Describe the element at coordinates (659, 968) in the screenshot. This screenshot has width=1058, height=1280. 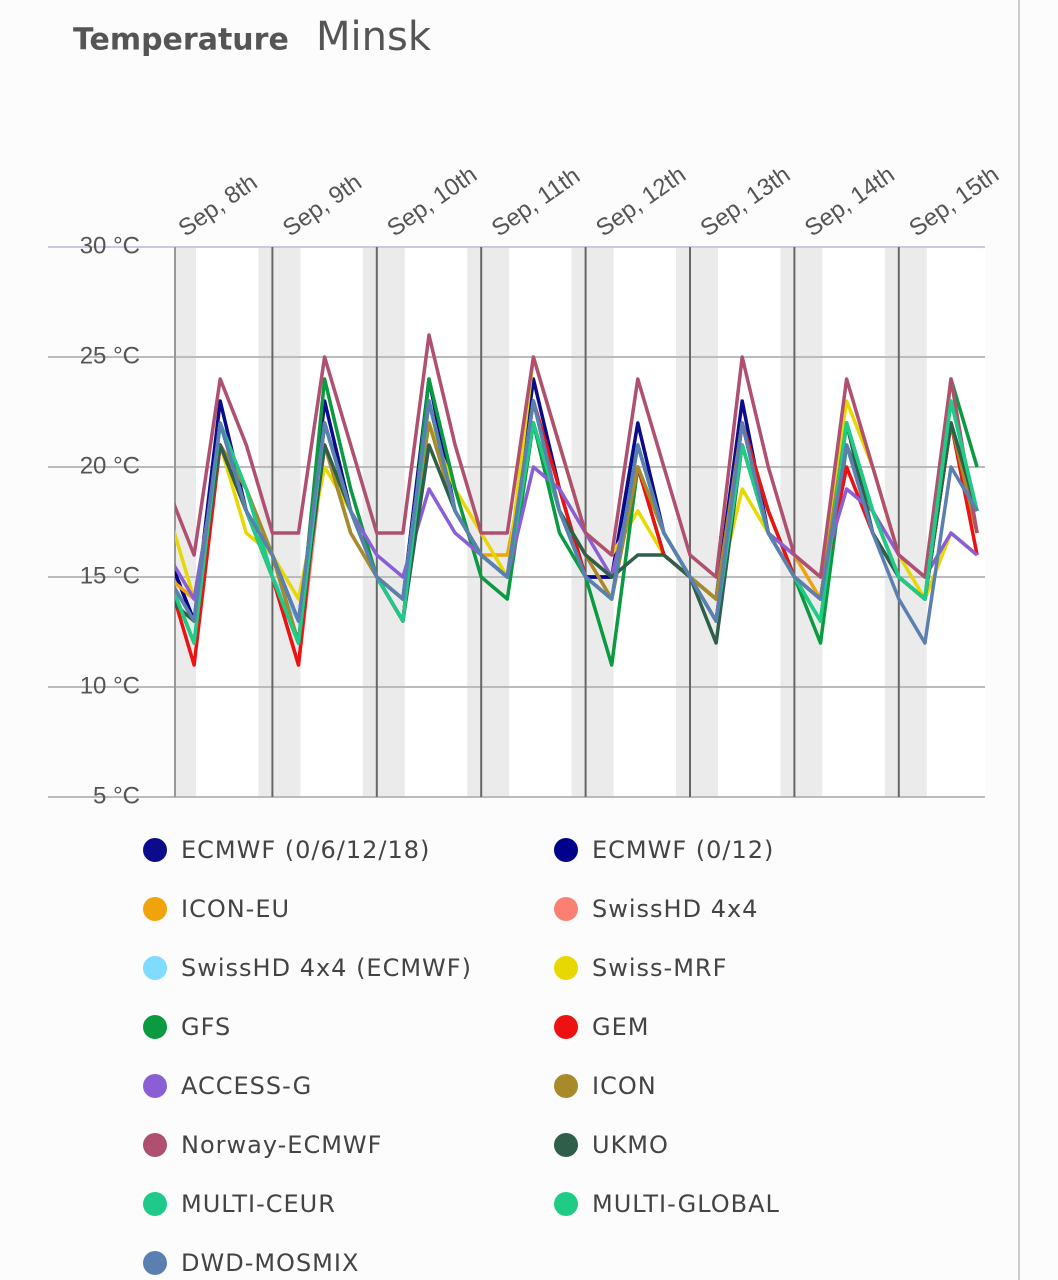
I see `legend-label: Swiss-MRF` at that location.